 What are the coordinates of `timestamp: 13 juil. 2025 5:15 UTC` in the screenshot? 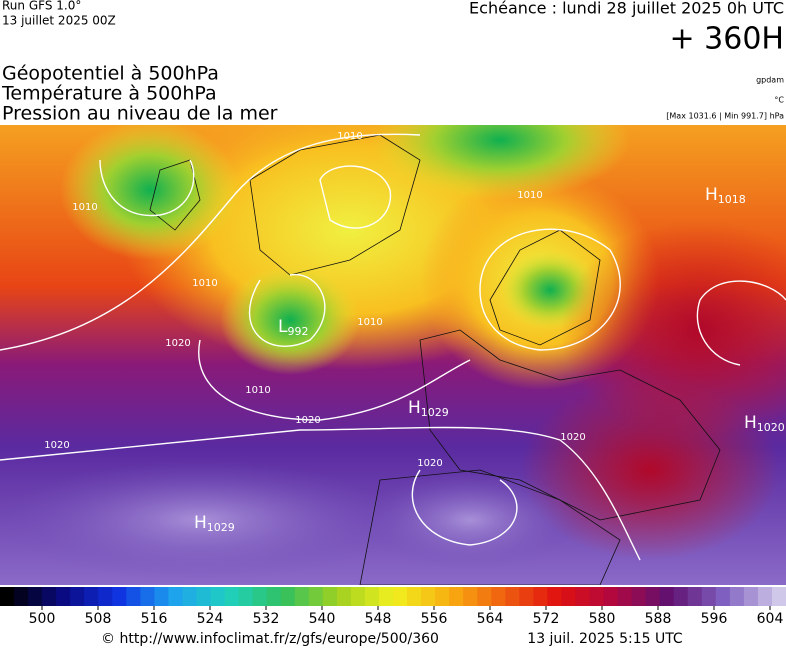 It's located at (605, 639).